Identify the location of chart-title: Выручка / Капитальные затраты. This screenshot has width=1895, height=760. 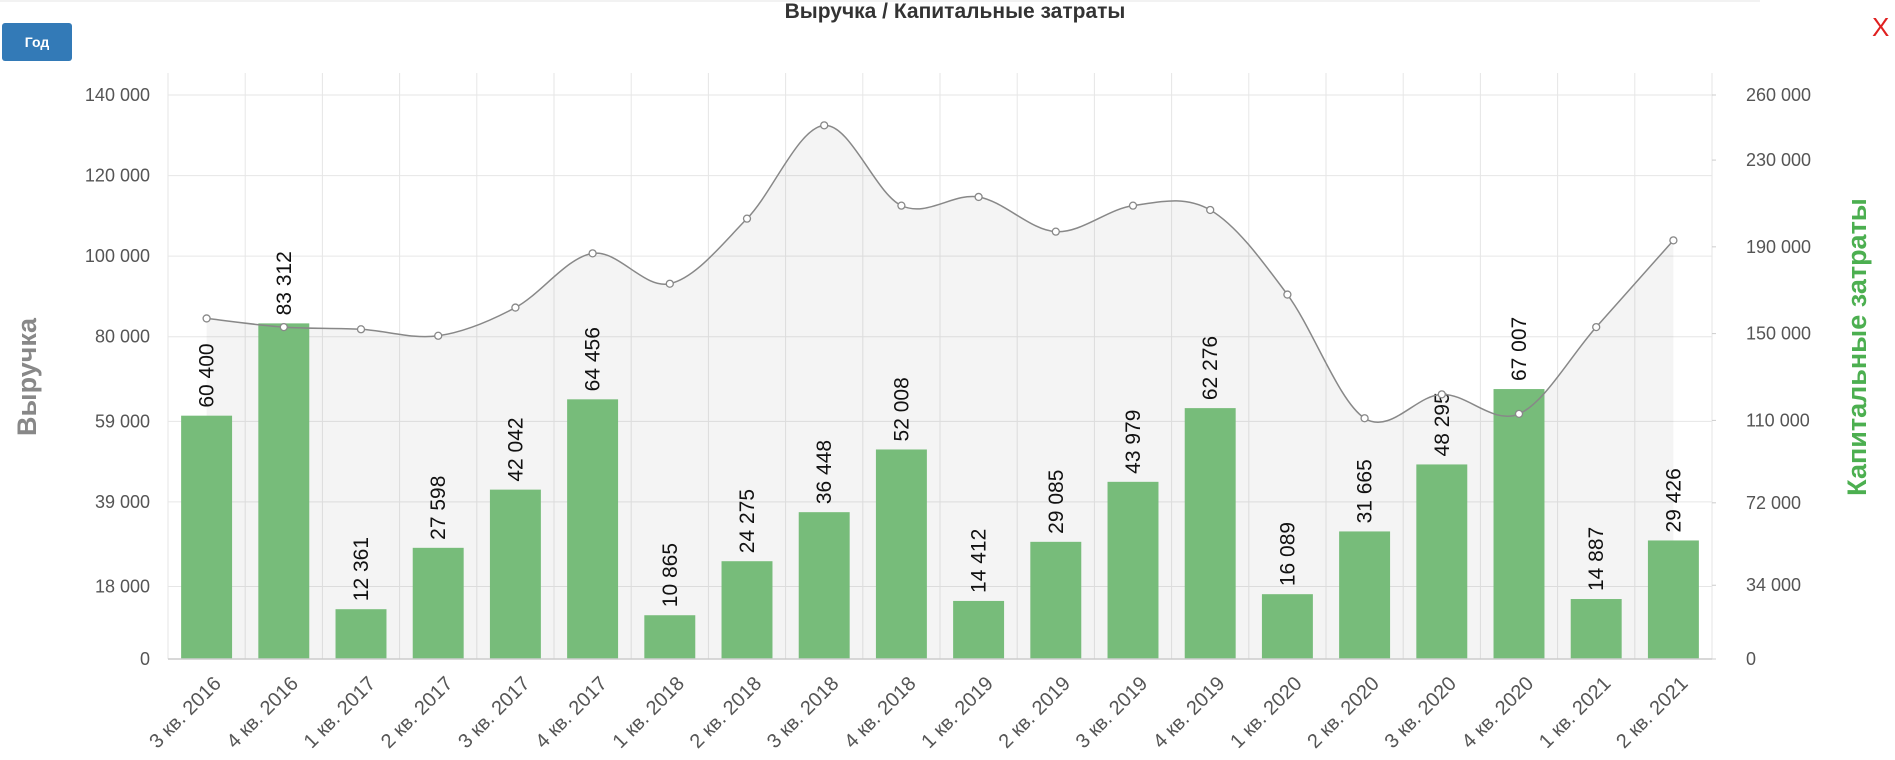
(955, 11).